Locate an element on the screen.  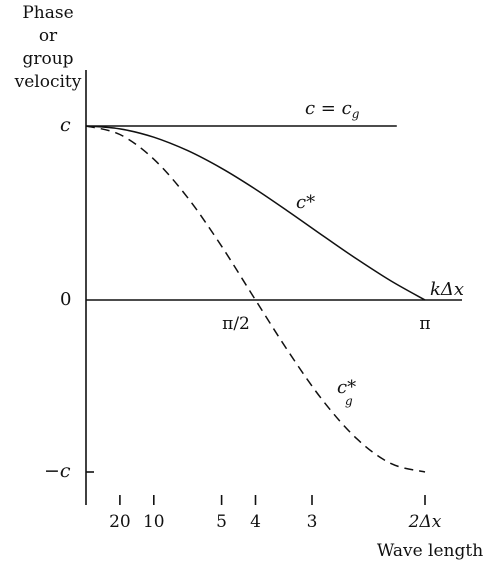
wavelength-tick-label-2: 5 is located at coordinates (221, 522).